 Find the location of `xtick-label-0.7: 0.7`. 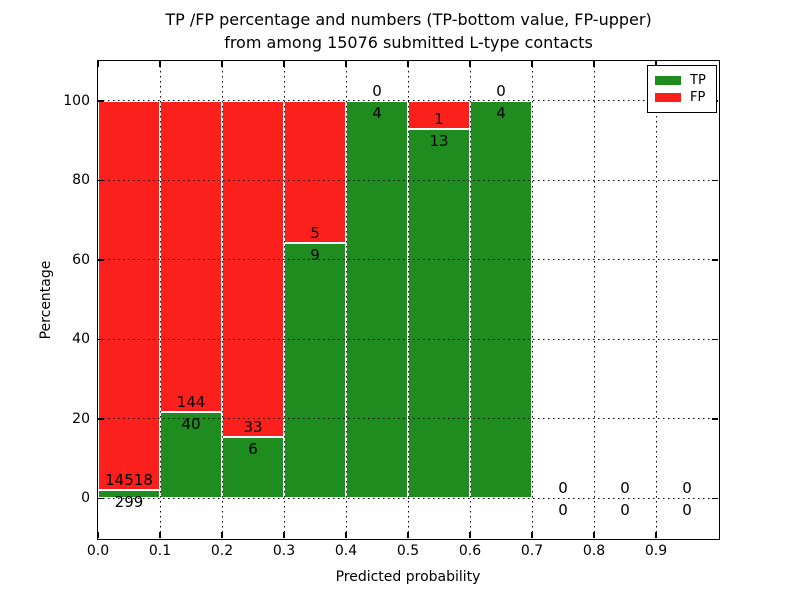

xtick-label-0.7: 0.7 is located at coordinates (532, 551).